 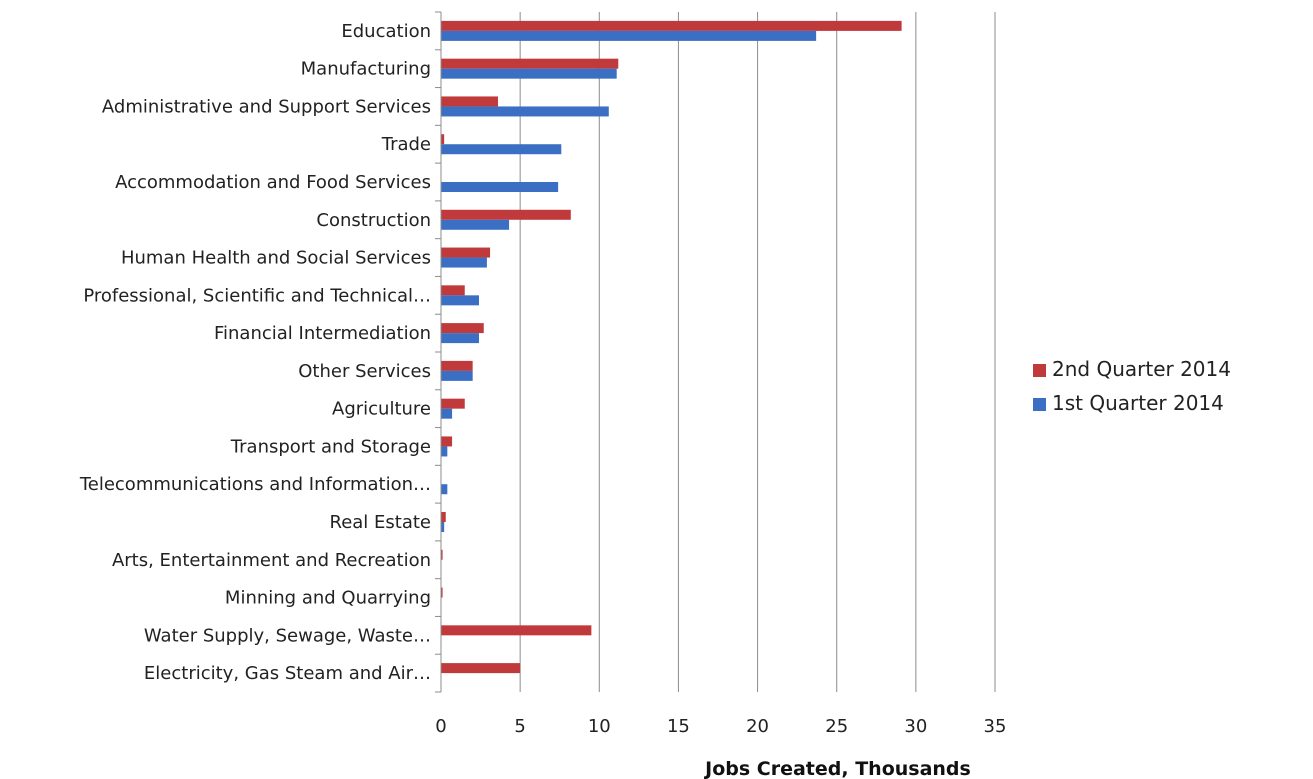 What do you see at coordinates (678, 726) in the screenshot?
I see `x-tick-label: 15` at bounding box center [678, 726].